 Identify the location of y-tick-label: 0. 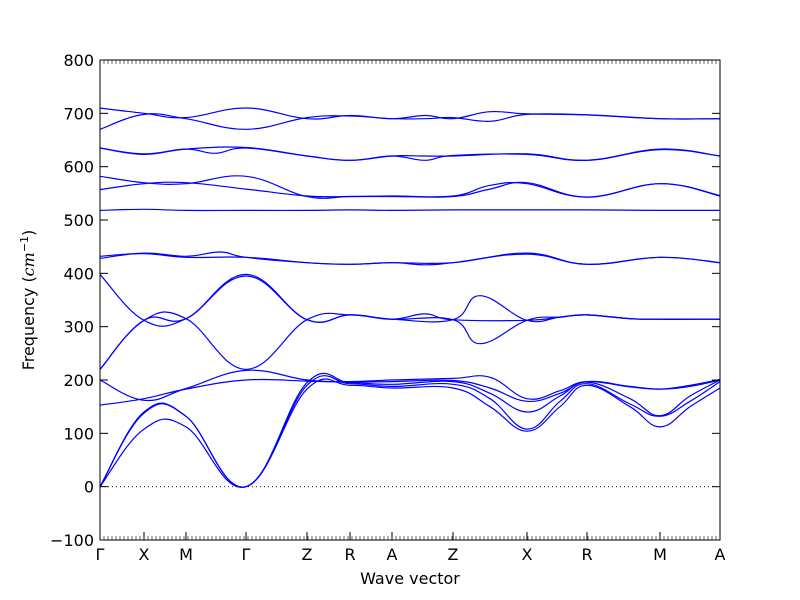
(89, 487).